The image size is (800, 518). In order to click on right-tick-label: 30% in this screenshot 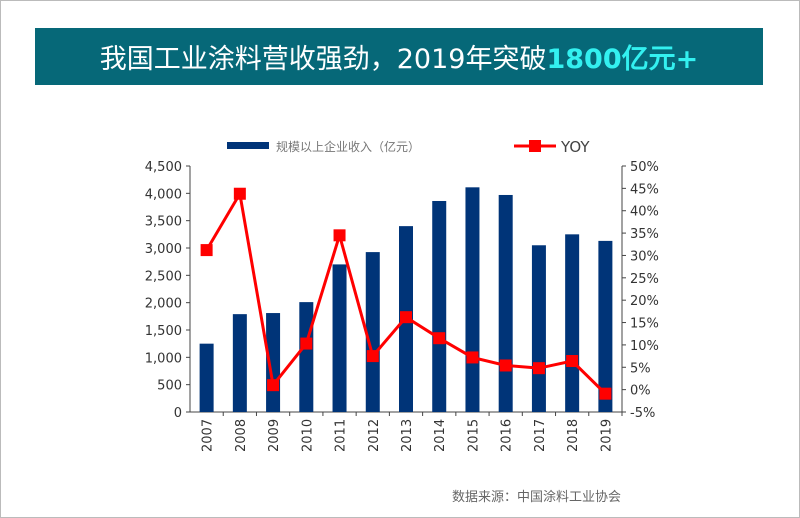, I will do `click(644, 256)`.